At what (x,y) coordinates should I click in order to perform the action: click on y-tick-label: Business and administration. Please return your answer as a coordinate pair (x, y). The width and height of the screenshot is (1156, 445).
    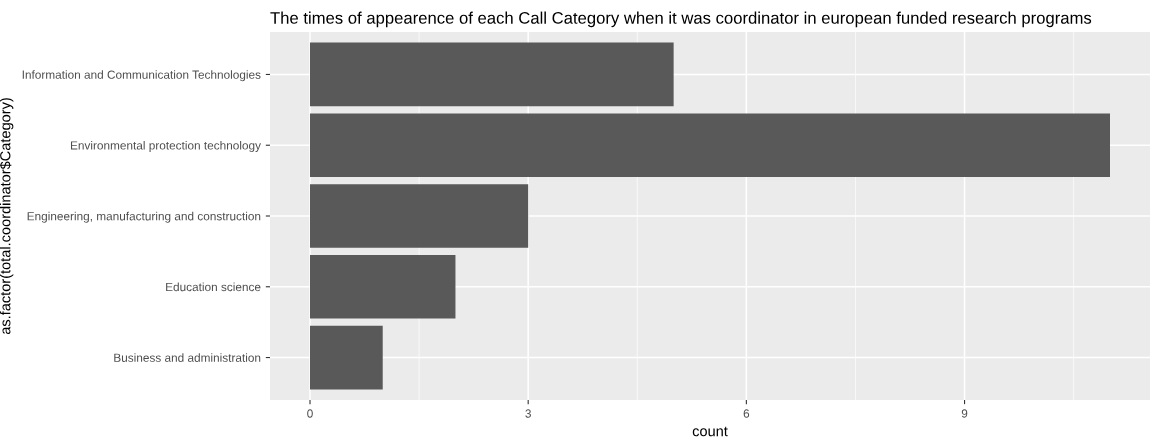
    Looking at the image, I should click on (187, 357).